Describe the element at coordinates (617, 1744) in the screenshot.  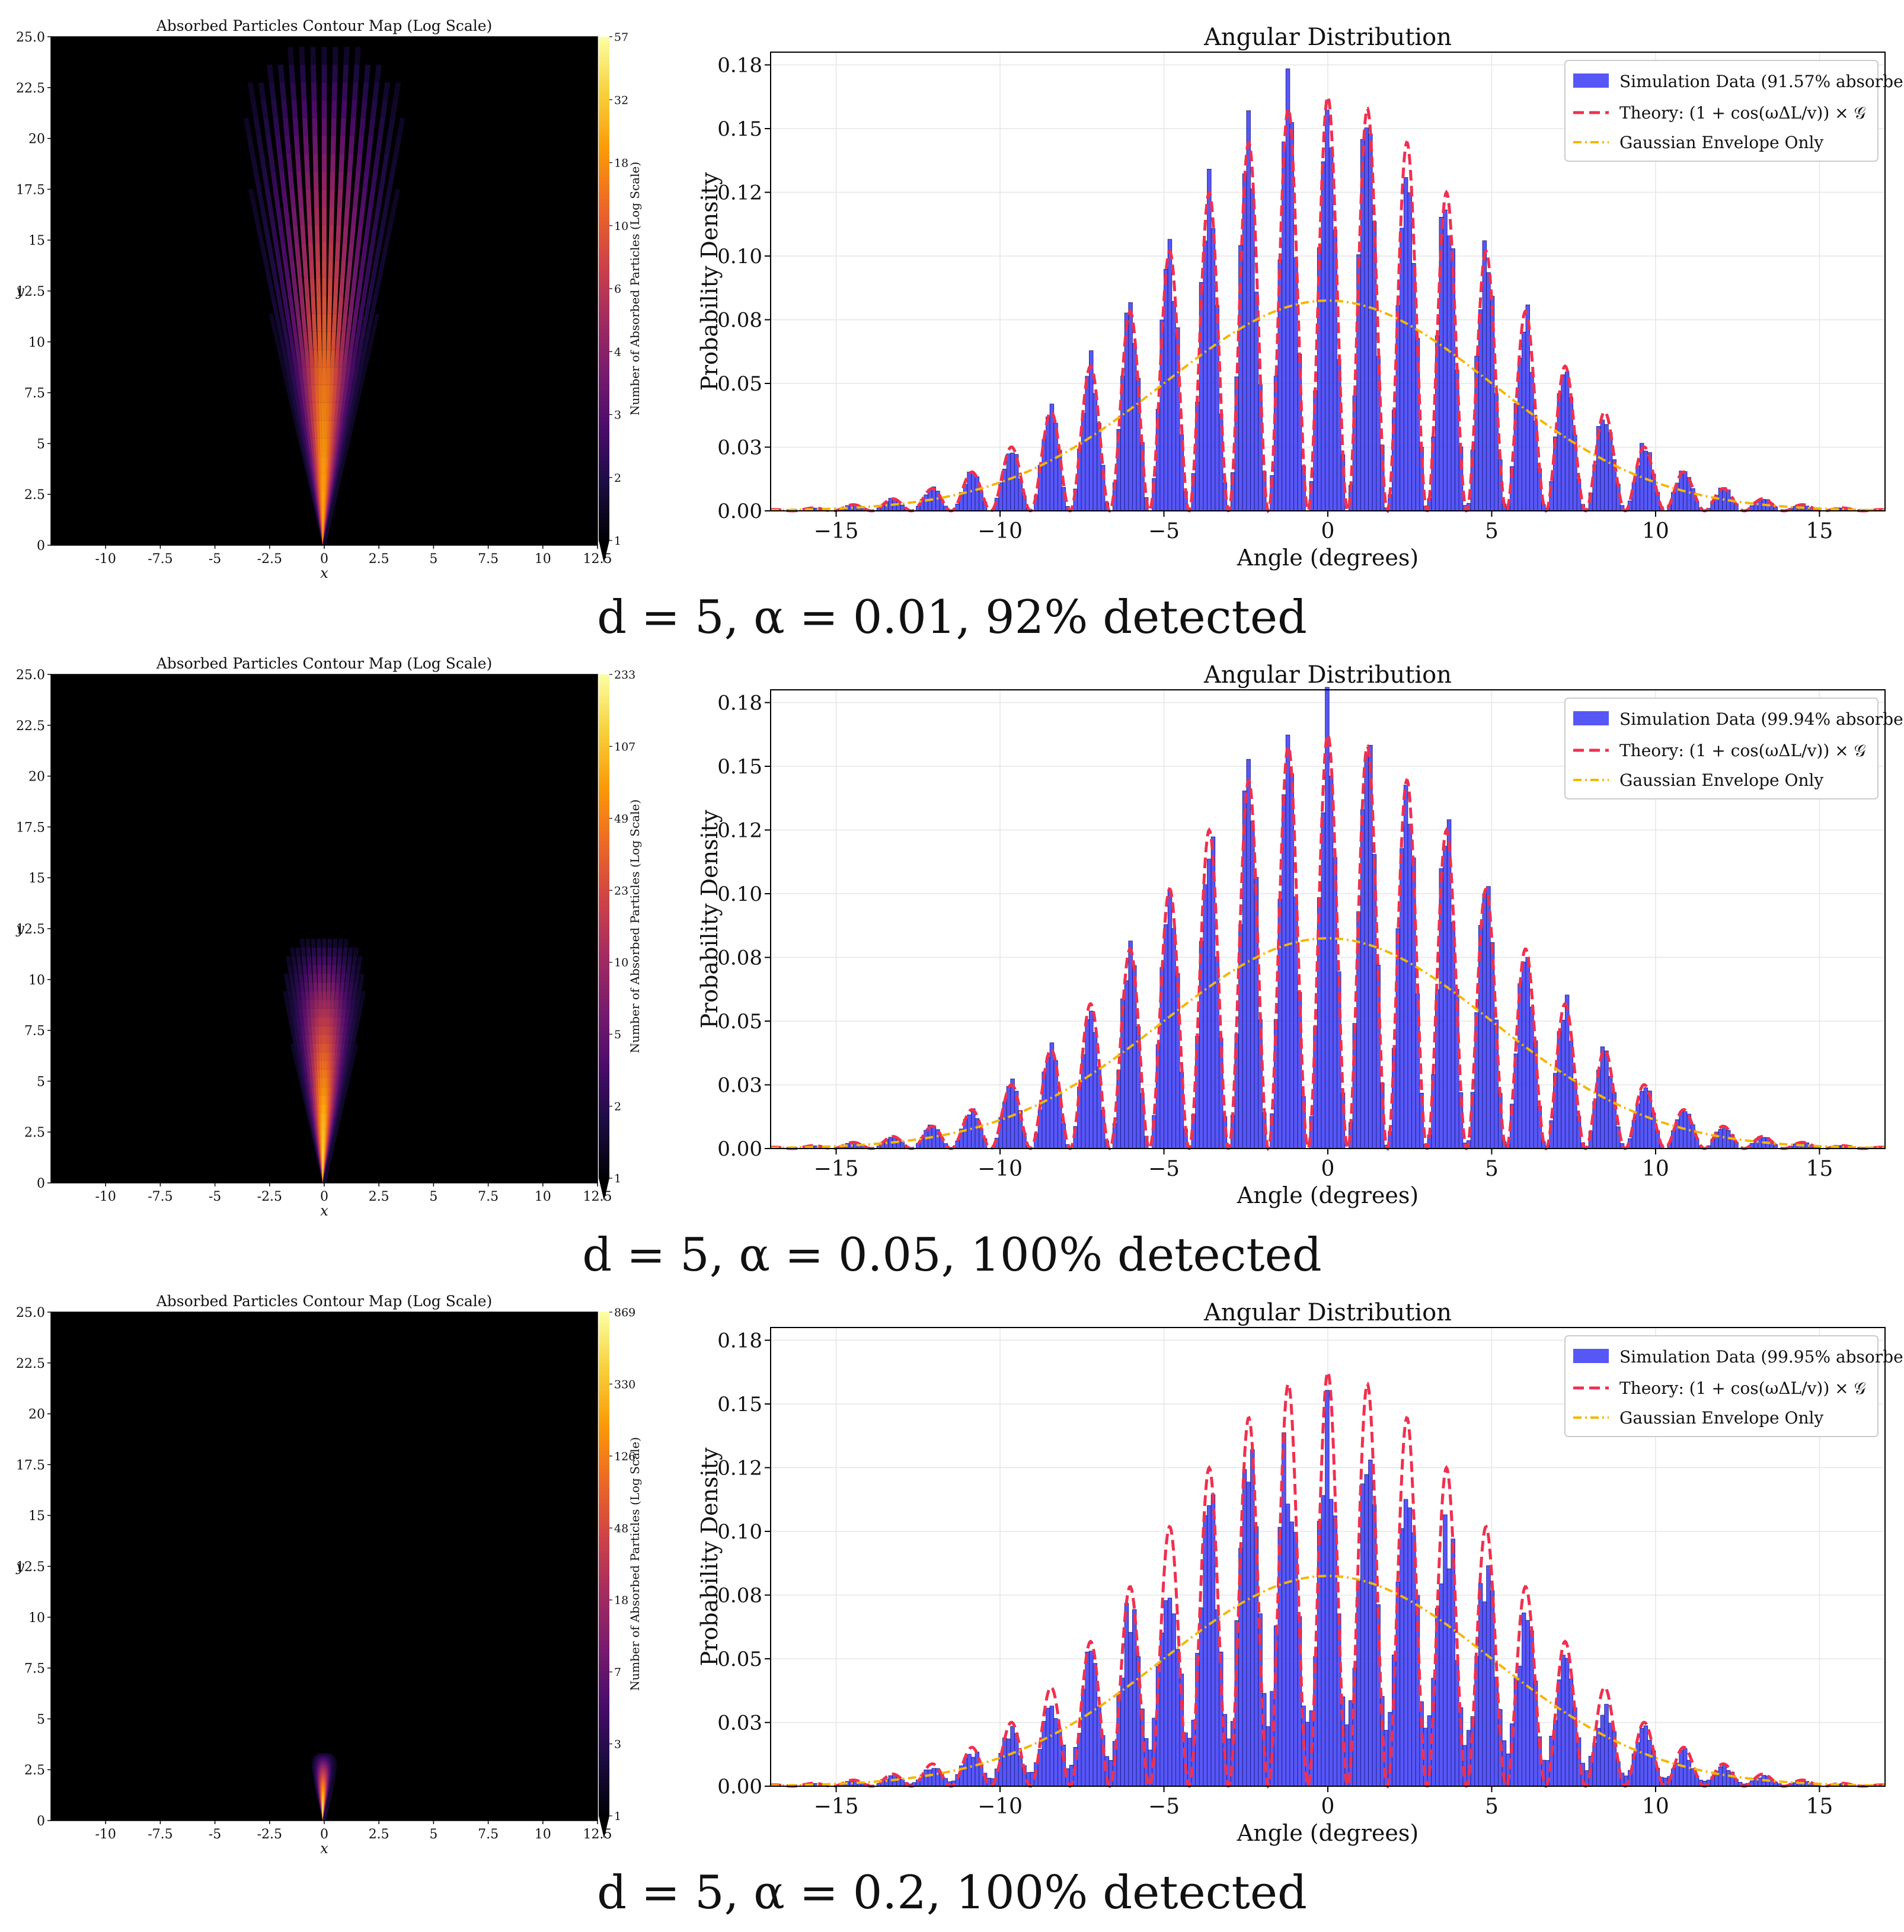
I see `colorbar-tick-label: 3` at that location.